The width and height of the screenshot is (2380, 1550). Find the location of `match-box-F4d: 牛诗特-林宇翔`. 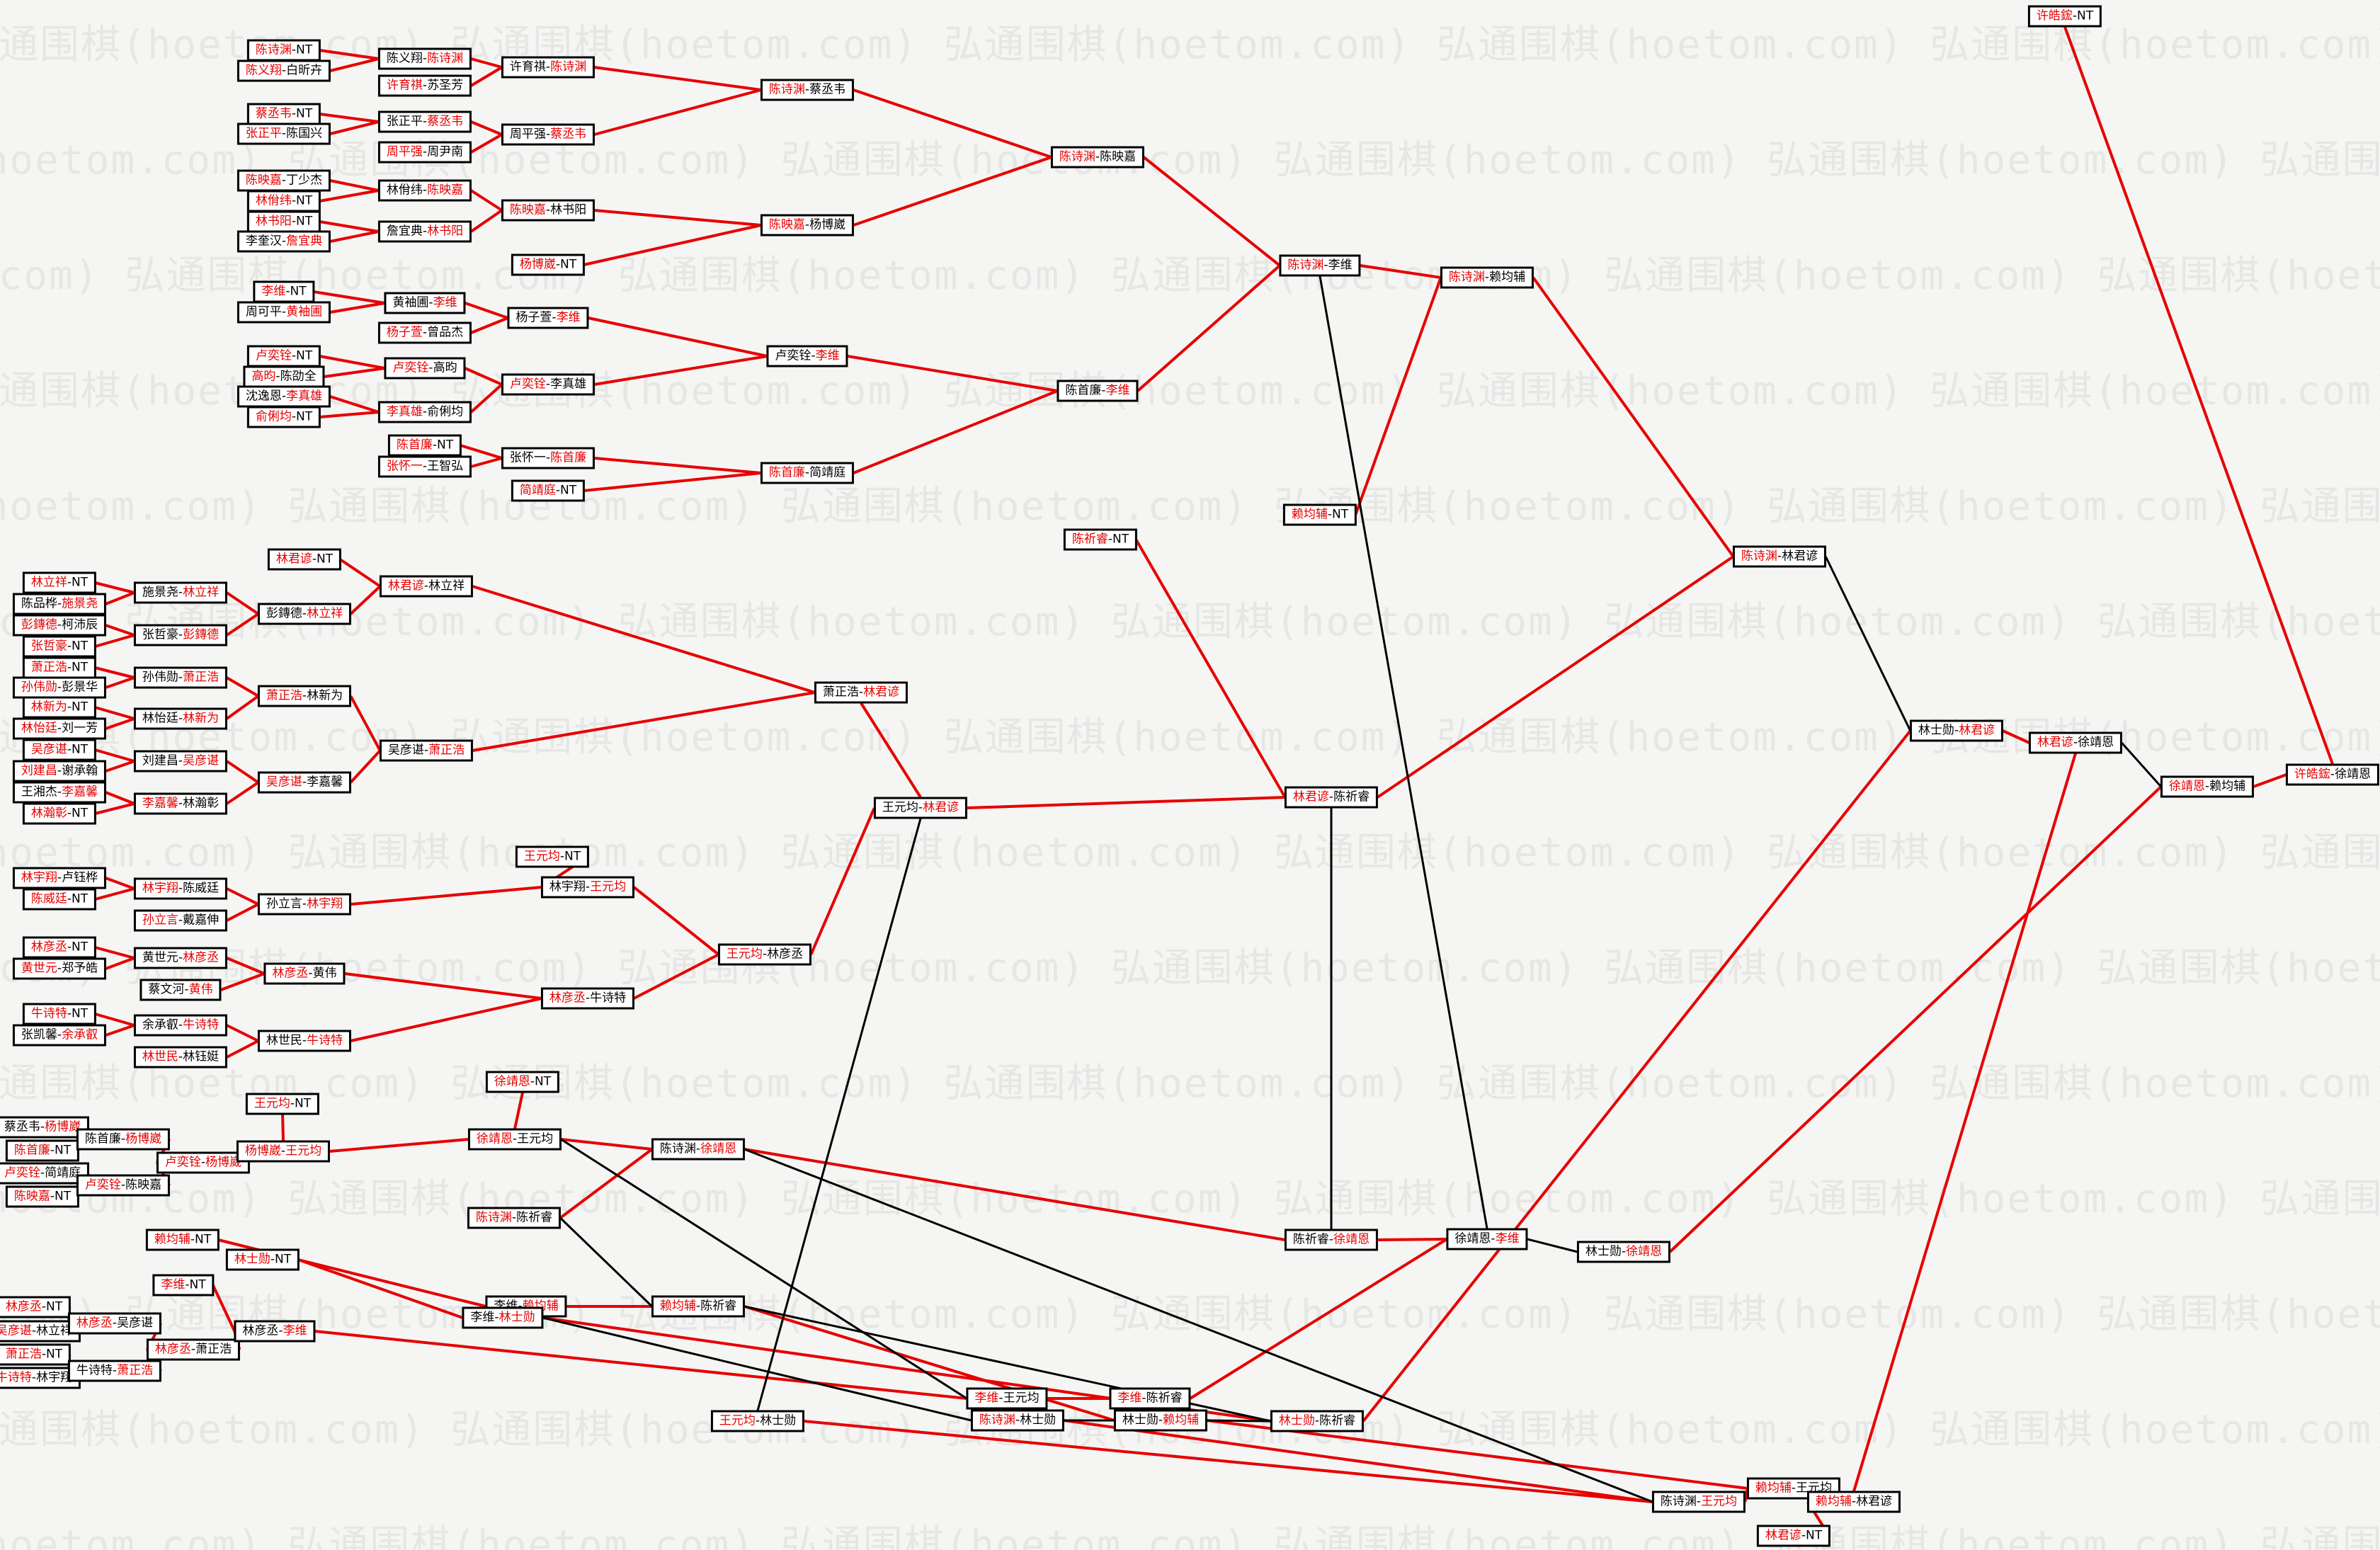

match-box-F4d: 牛诗特-林宇翔 is located at coordinates (40, 1378).